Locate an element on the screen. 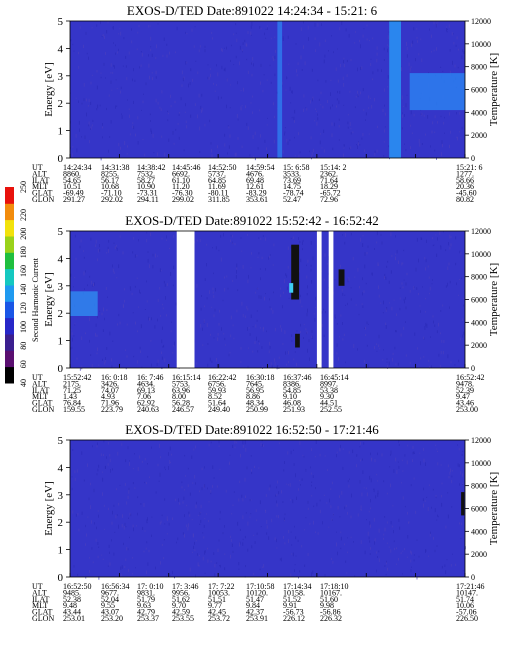 Image resolution: width=505 pixels, height=649 pixels. y2-tick-label: 12000 is located at coordinates (481, 231).